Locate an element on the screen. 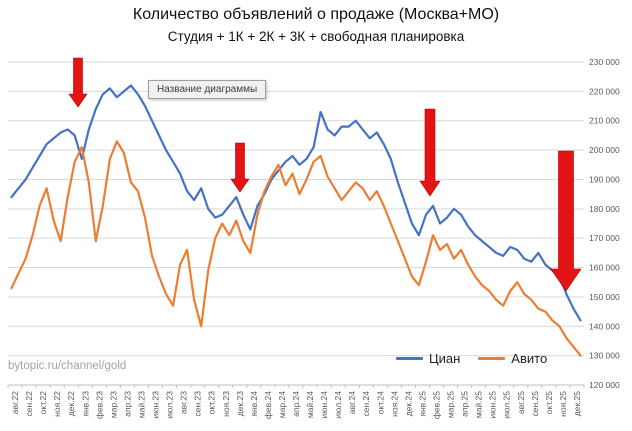 Image resolution: width=632 pixels, height=431 pixels. svg-text: мар.23 is located at coordinates (113, 404).